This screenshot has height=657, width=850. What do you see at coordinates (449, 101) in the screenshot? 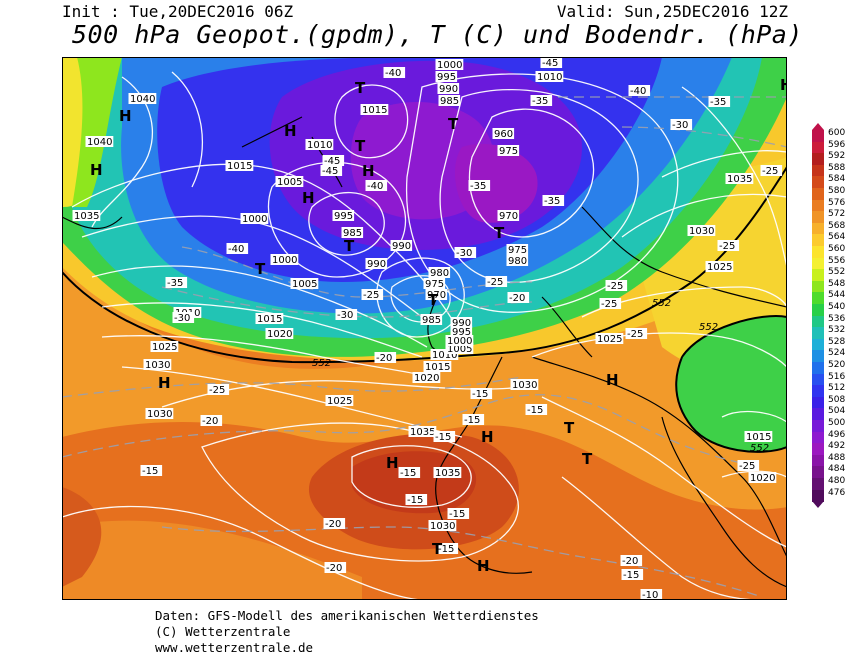
I see `pressure_labels-label: 985` at bounding box center [449, 101].